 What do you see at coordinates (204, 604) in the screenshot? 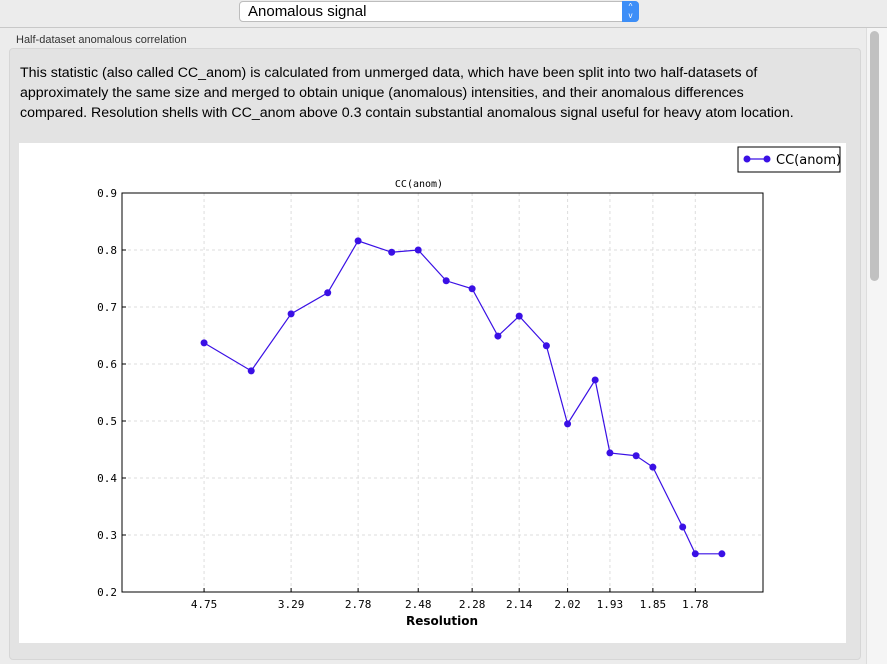
I see `x-tick-label: 4.75` at bounding box center [204, 604].